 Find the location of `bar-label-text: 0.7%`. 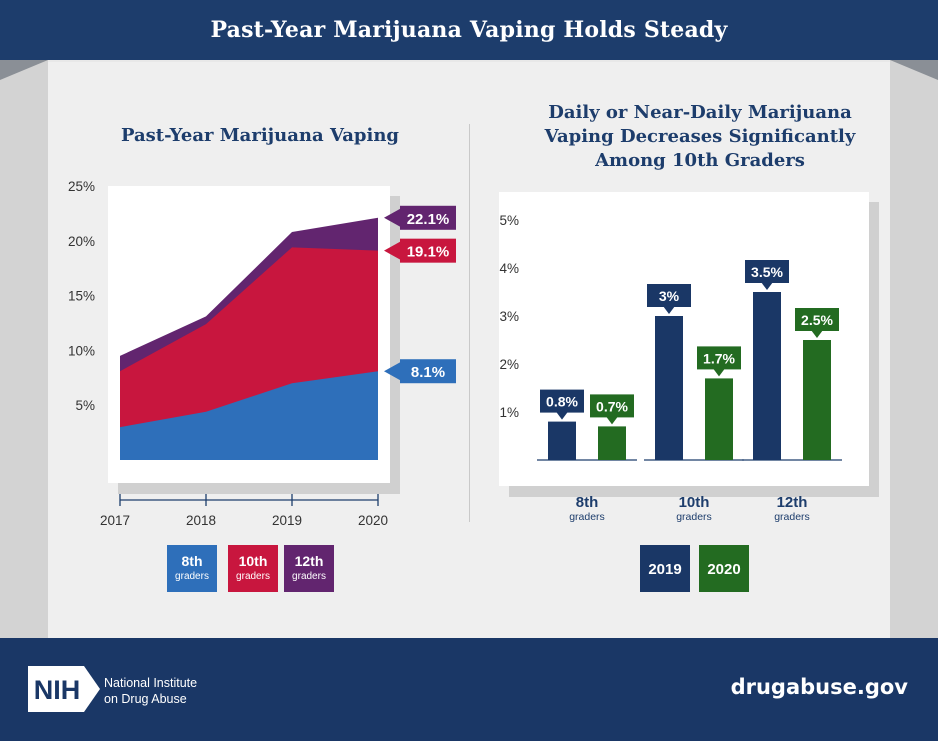

bar-label-text: 0.7% is located at coordinates (612, 406).